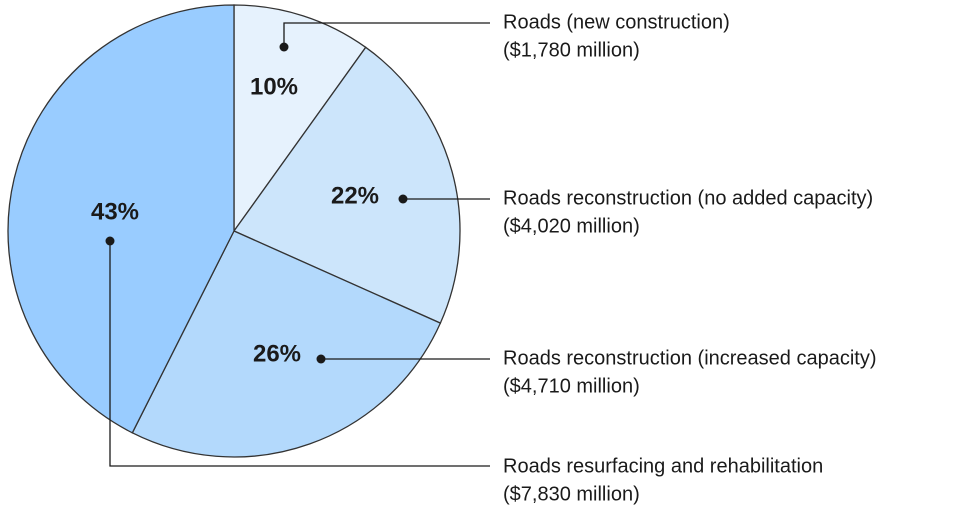  I want to click on leader-line, so click(386, 34).